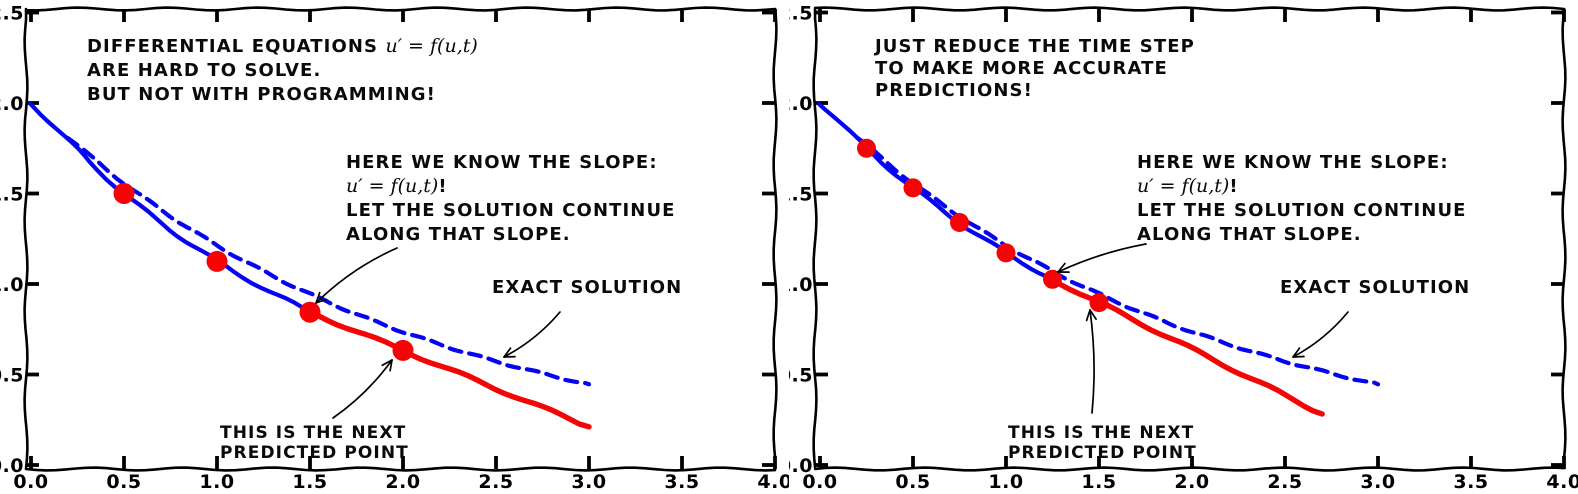 The height and width of the screenshot is (494, 1578). Describe the element at coordinates (449, 369) in the screenshot. I see `slope-prediction-line` at that location.